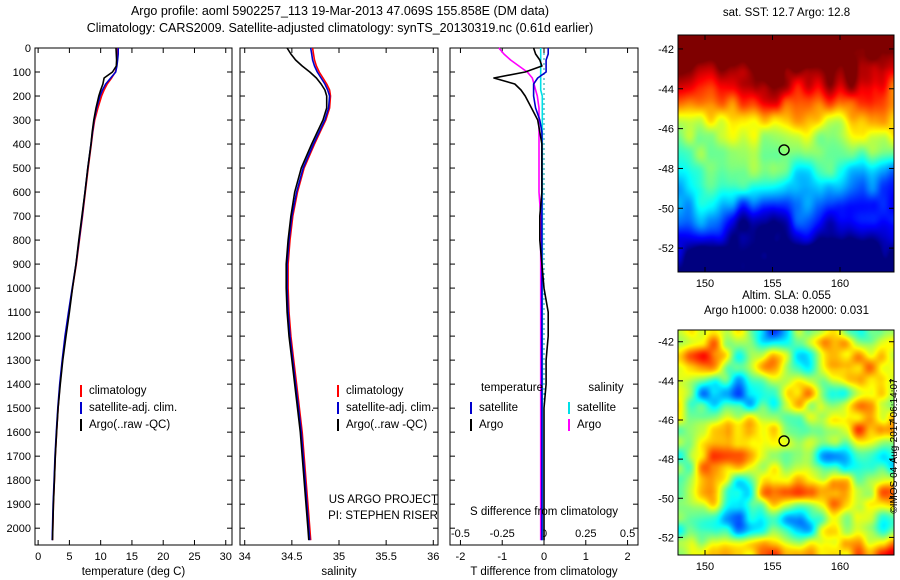  Describe the element at coordinates (586, 557) in the screenshot. I see `t-diff-tick-label: 1` at that location.